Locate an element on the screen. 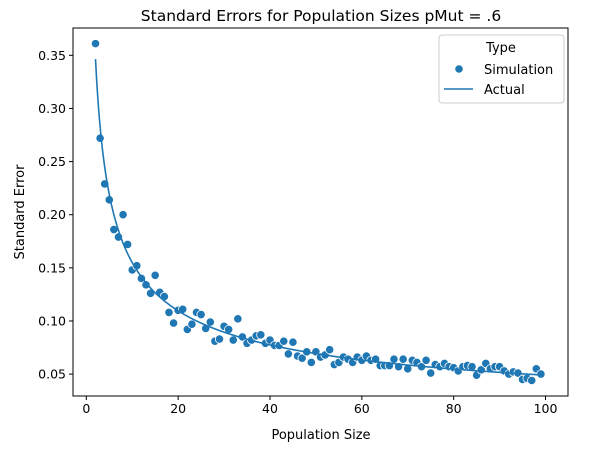 The width and height of the screenshot is (601, 458). y-tick-label: 0.10 is located at coordinates (52, 320).